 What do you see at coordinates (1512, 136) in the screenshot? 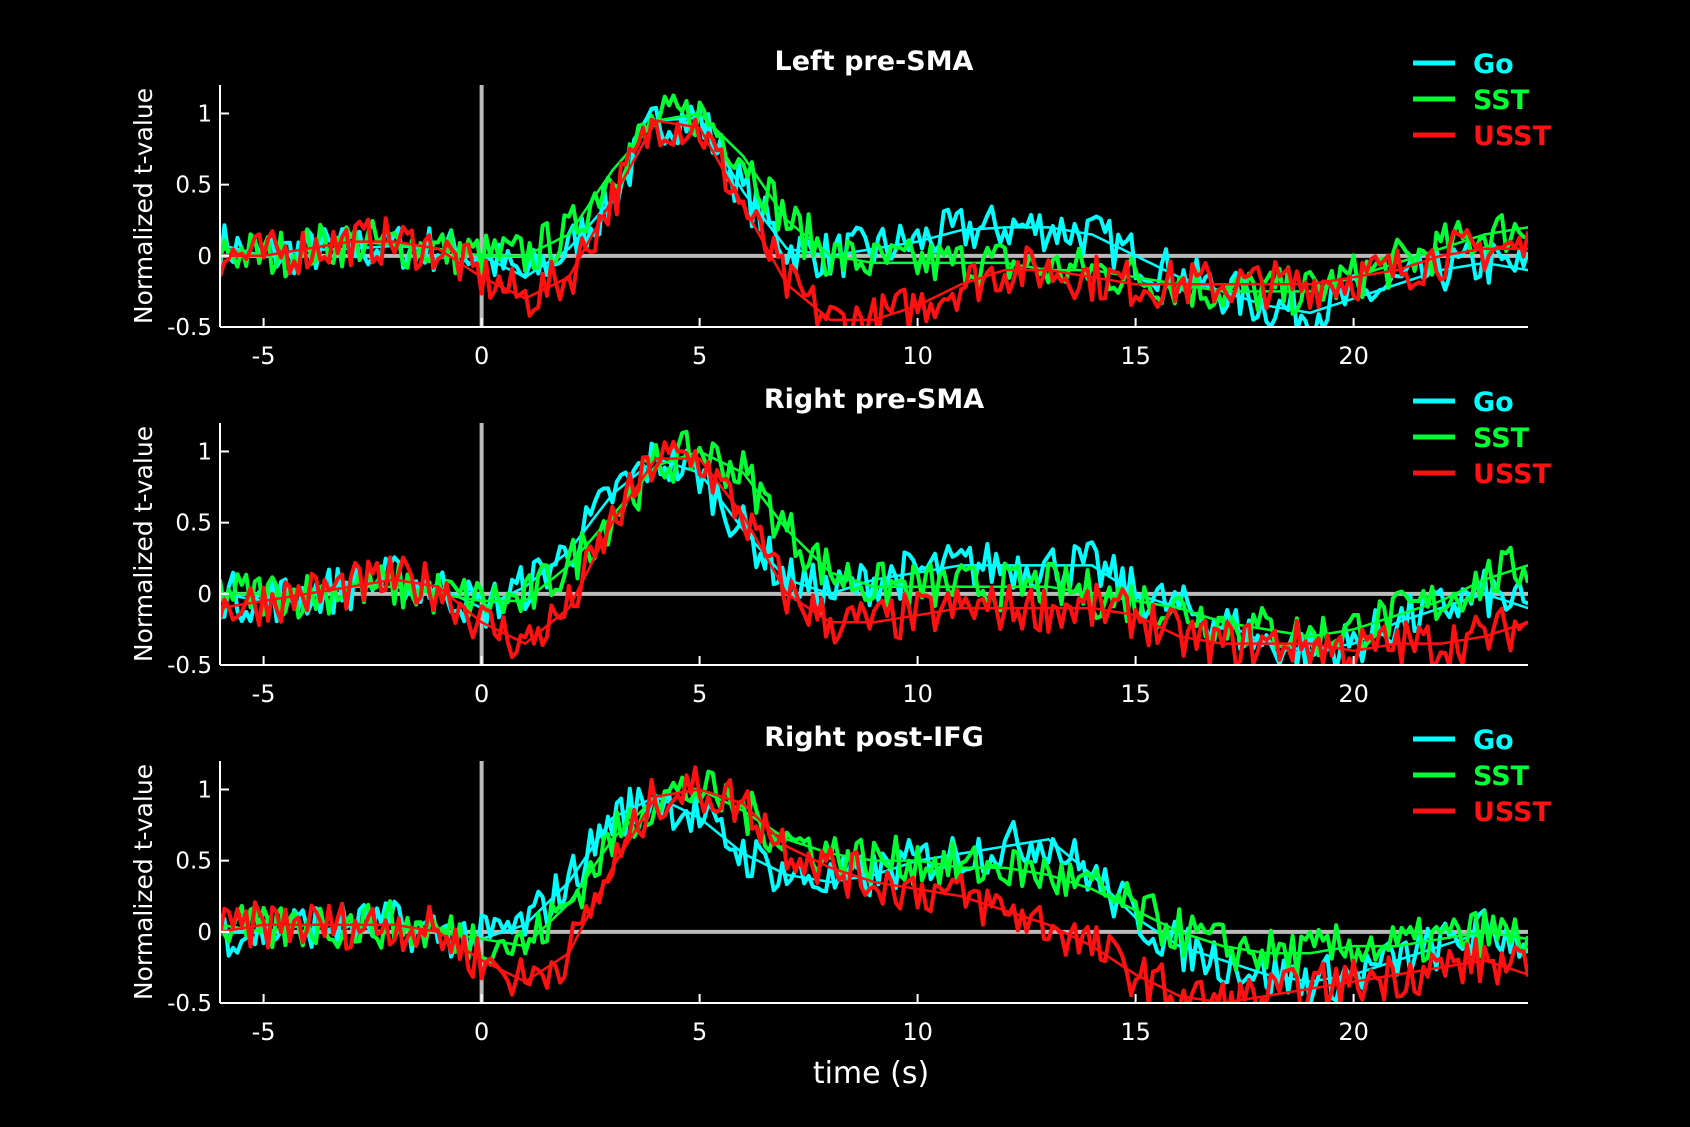
I see `legend-label-usst: USST` at bounding box center [1512, 136].